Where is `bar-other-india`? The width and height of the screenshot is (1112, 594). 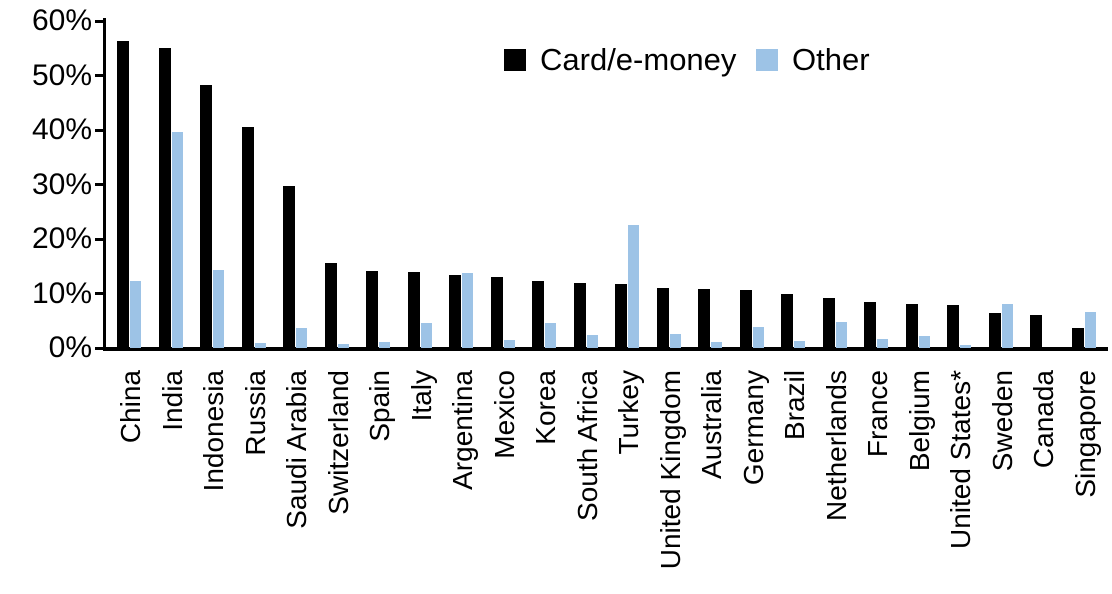
bar-other-india is located at coordinates (177, 240).